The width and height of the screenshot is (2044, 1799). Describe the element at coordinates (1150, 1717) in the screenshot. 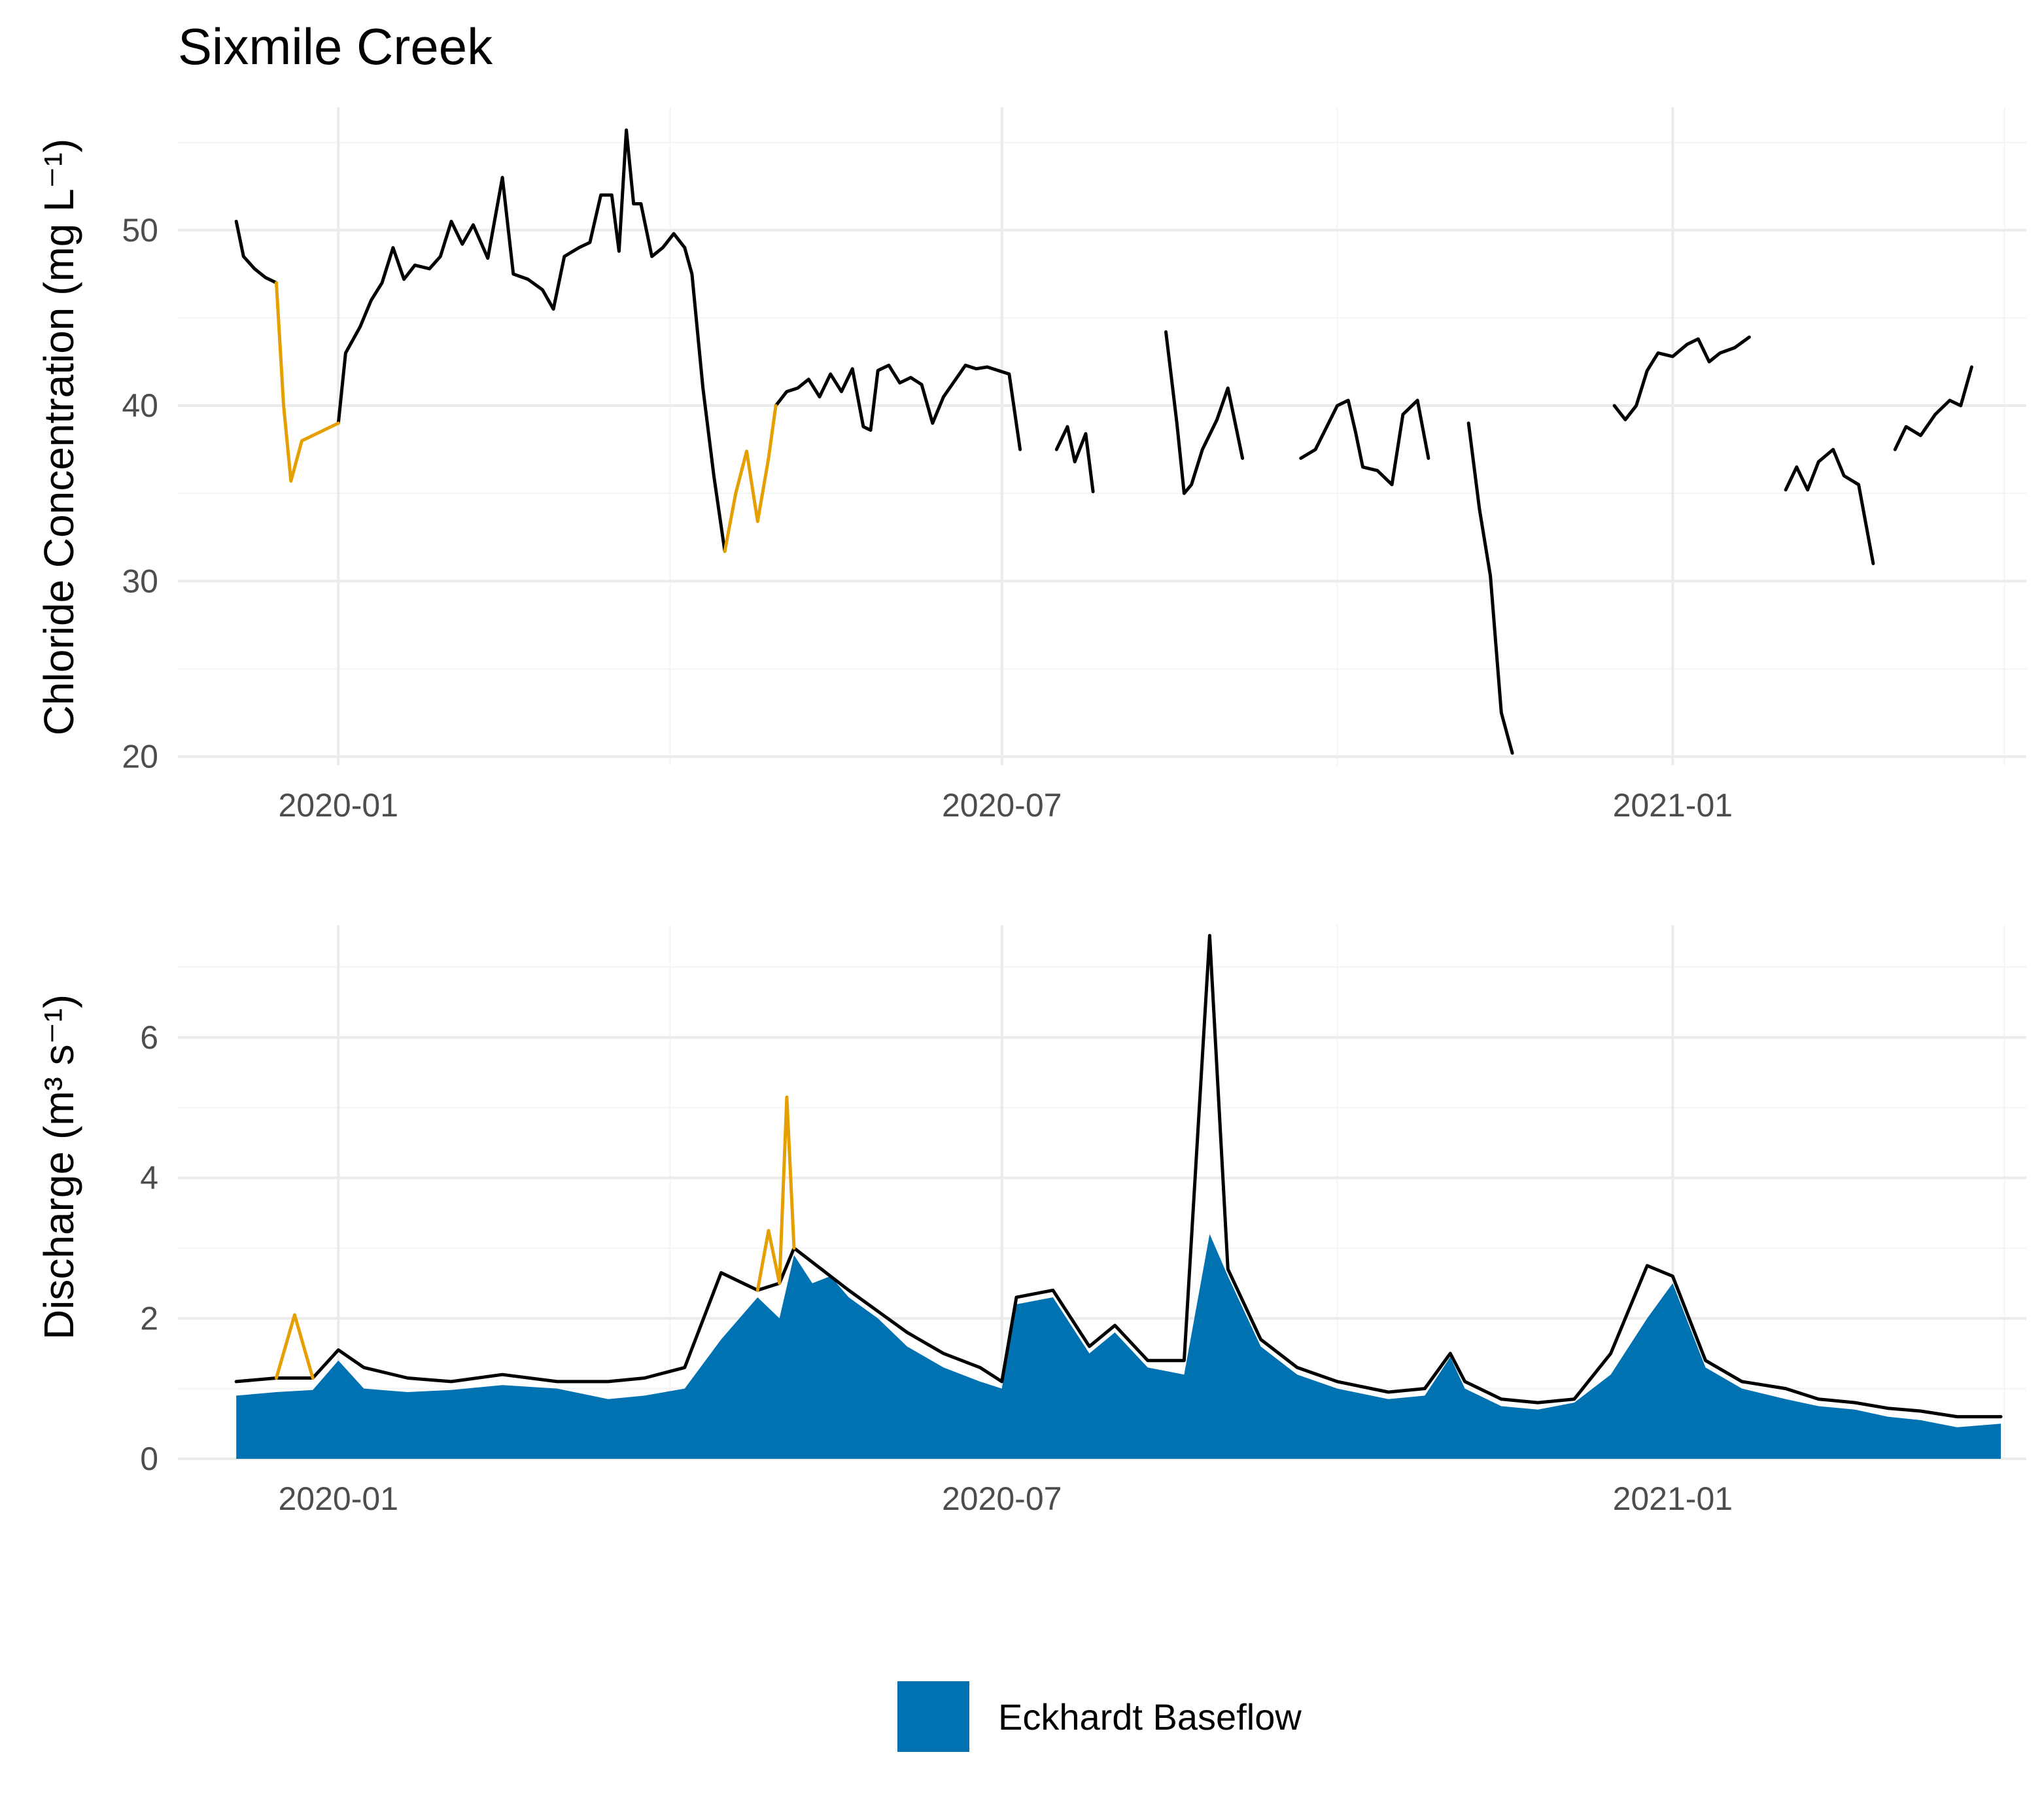

I see `legend-label: Eckhardt Baseflow` at that location.